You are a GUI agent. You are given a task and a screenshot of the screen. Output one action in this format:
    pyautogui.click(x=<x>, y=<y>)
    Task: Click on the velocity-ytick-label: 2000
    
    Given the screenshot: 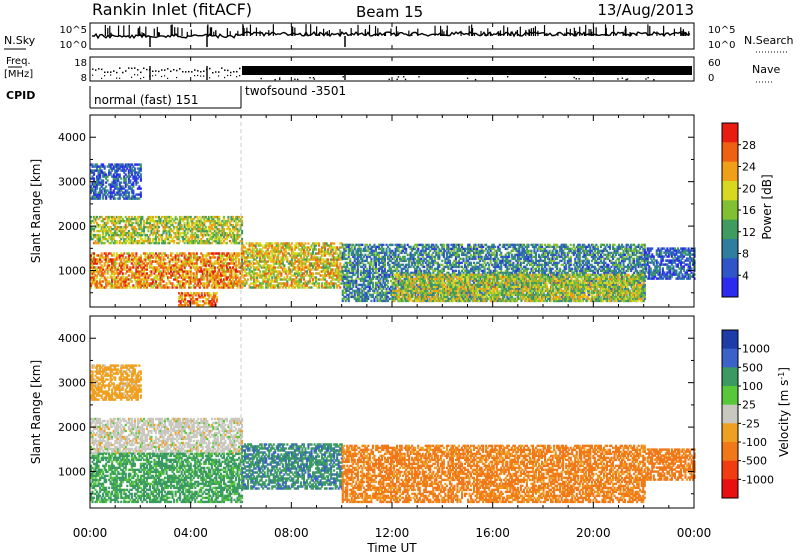 What is the action you would take?
    pyautogui.click(x=72, y=427)
    